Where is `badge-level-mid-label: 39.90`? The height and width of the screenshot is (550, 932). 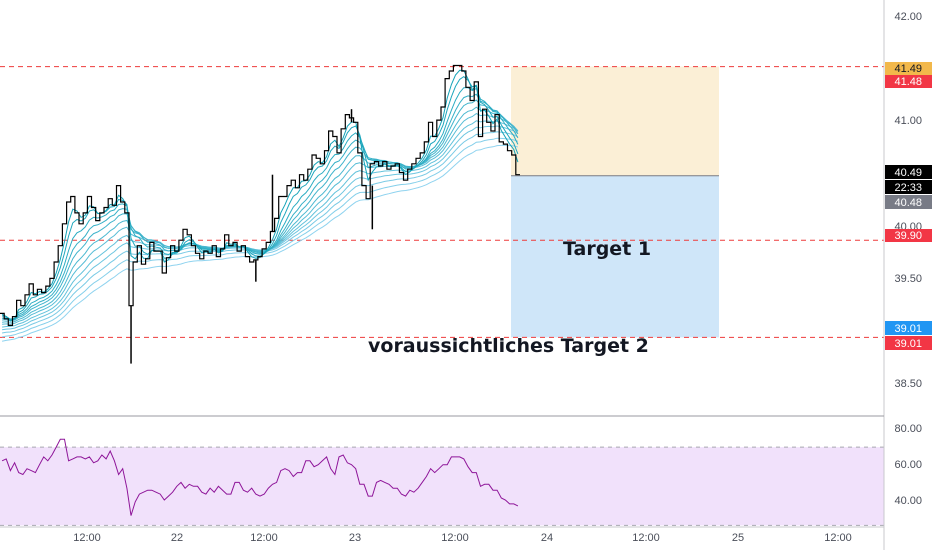 badge-level-mid-label: 39.90 is located at coordinates (908, 236).